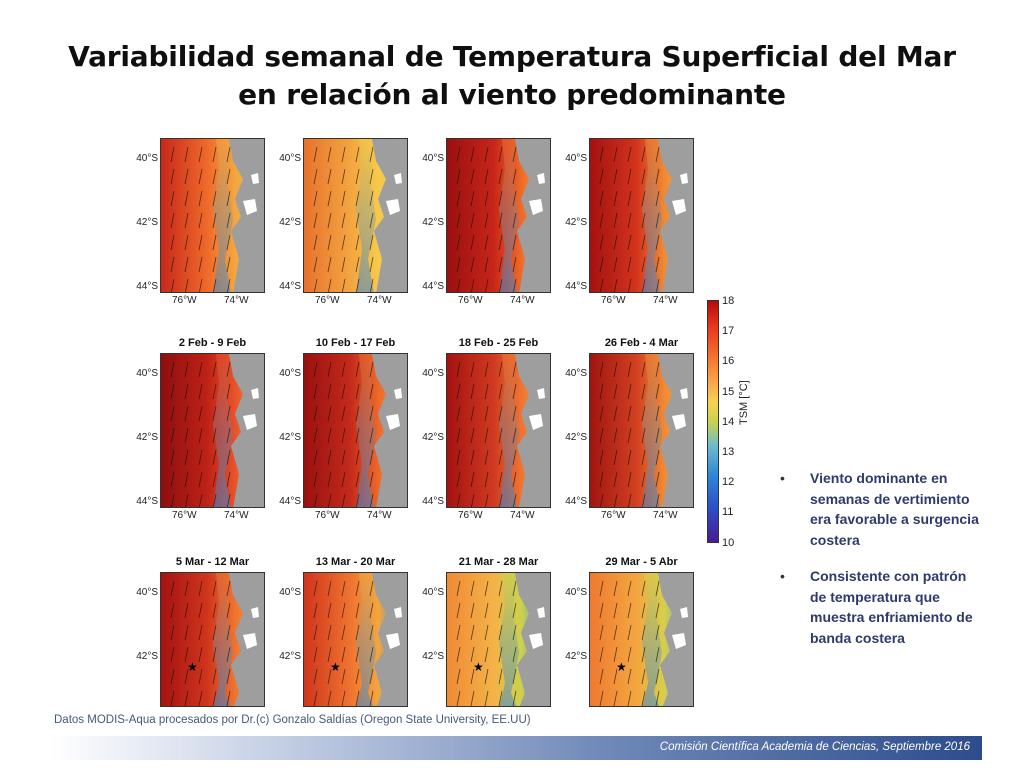 This screenshot has width=1024, height=768. I want to click on sst-map-panel: 5 Mar - 12 Mar ★ 40°S 42°S, so click(200, 631).